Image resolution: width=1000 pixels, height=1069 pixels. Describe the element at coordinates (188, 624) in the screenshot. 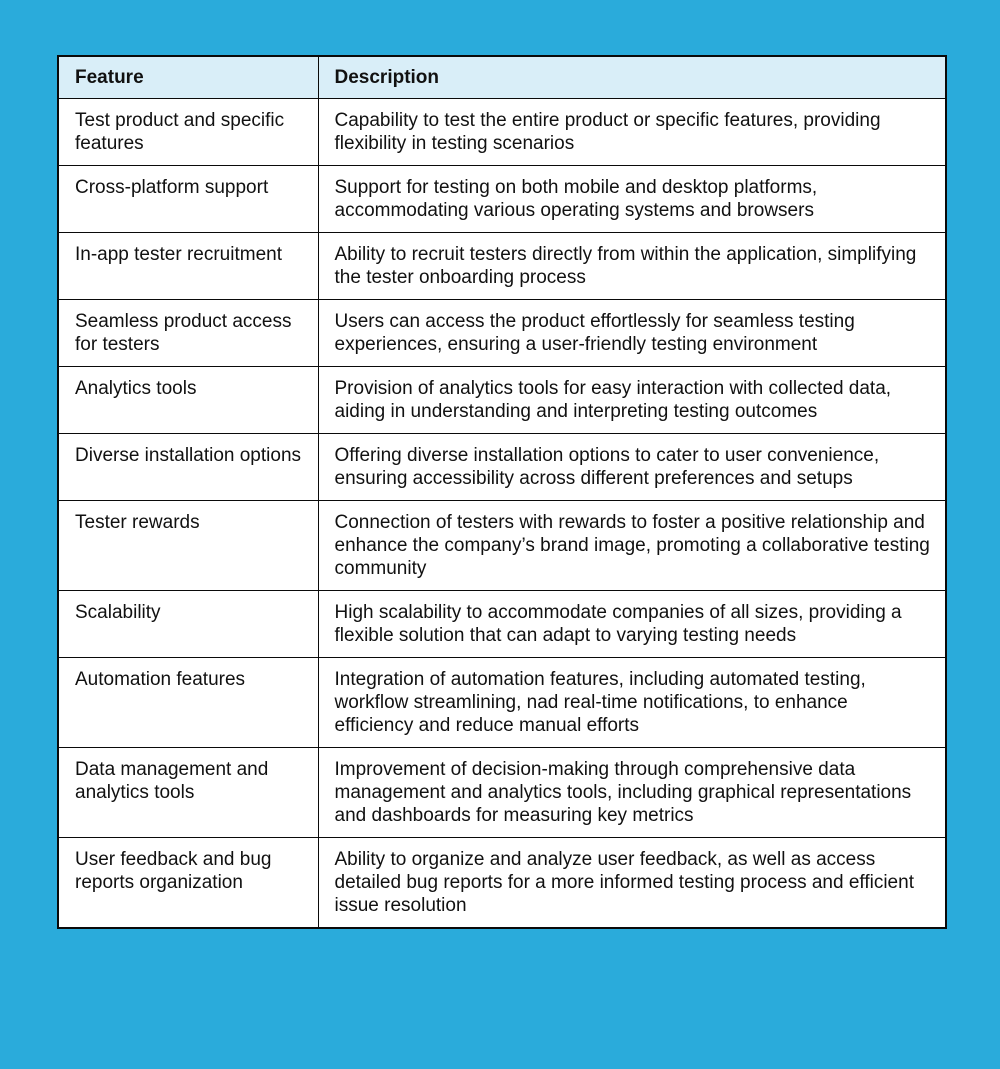

I see `feature-cell: Scalability` at that location.